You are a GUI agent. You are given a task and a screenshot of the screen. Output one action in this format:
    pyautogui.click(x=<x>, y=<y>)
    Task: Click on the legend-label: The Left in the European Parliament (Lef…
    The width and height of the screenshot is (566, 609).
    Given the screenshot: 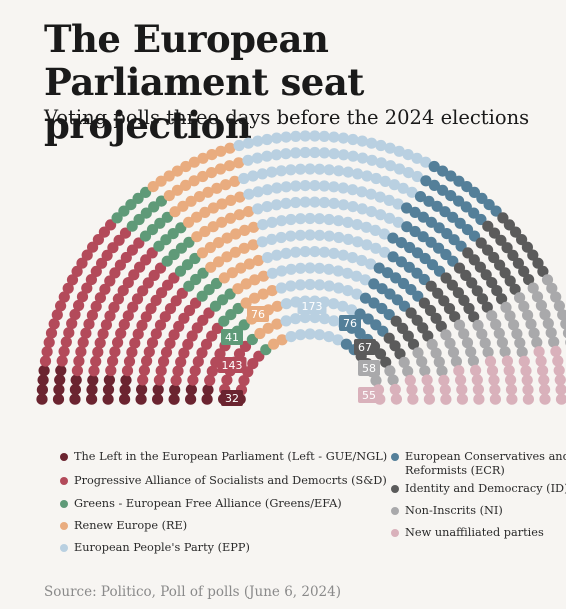 What is the action you would take?
    pyautogui.click(x=231, y=456)
    